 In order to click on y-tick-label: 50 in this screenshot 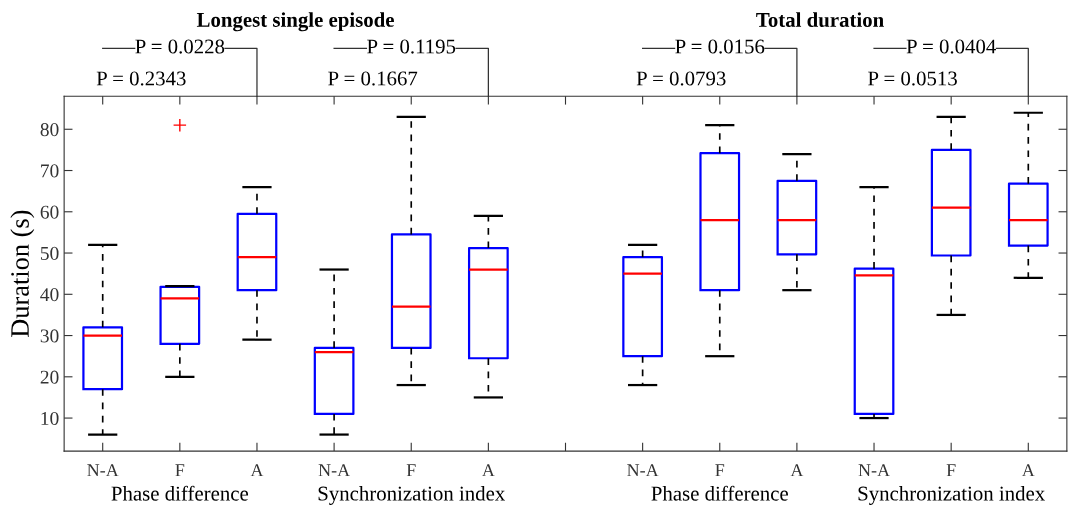, I will do `click(49, 253)`.